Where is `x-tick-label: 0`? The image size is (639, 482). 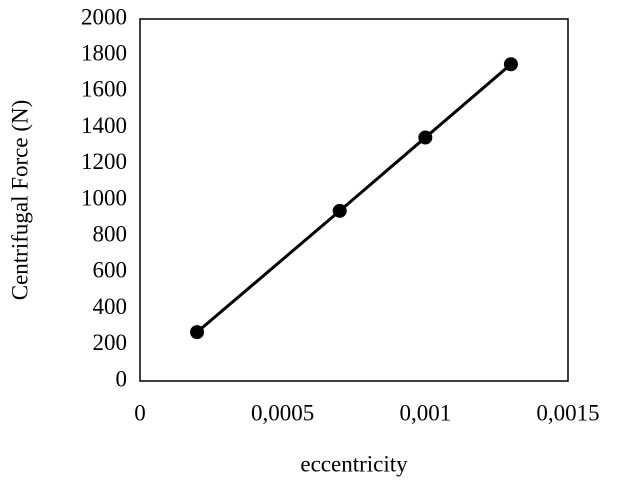 x-tick-label: 0 is located at coordinates (140, 412).